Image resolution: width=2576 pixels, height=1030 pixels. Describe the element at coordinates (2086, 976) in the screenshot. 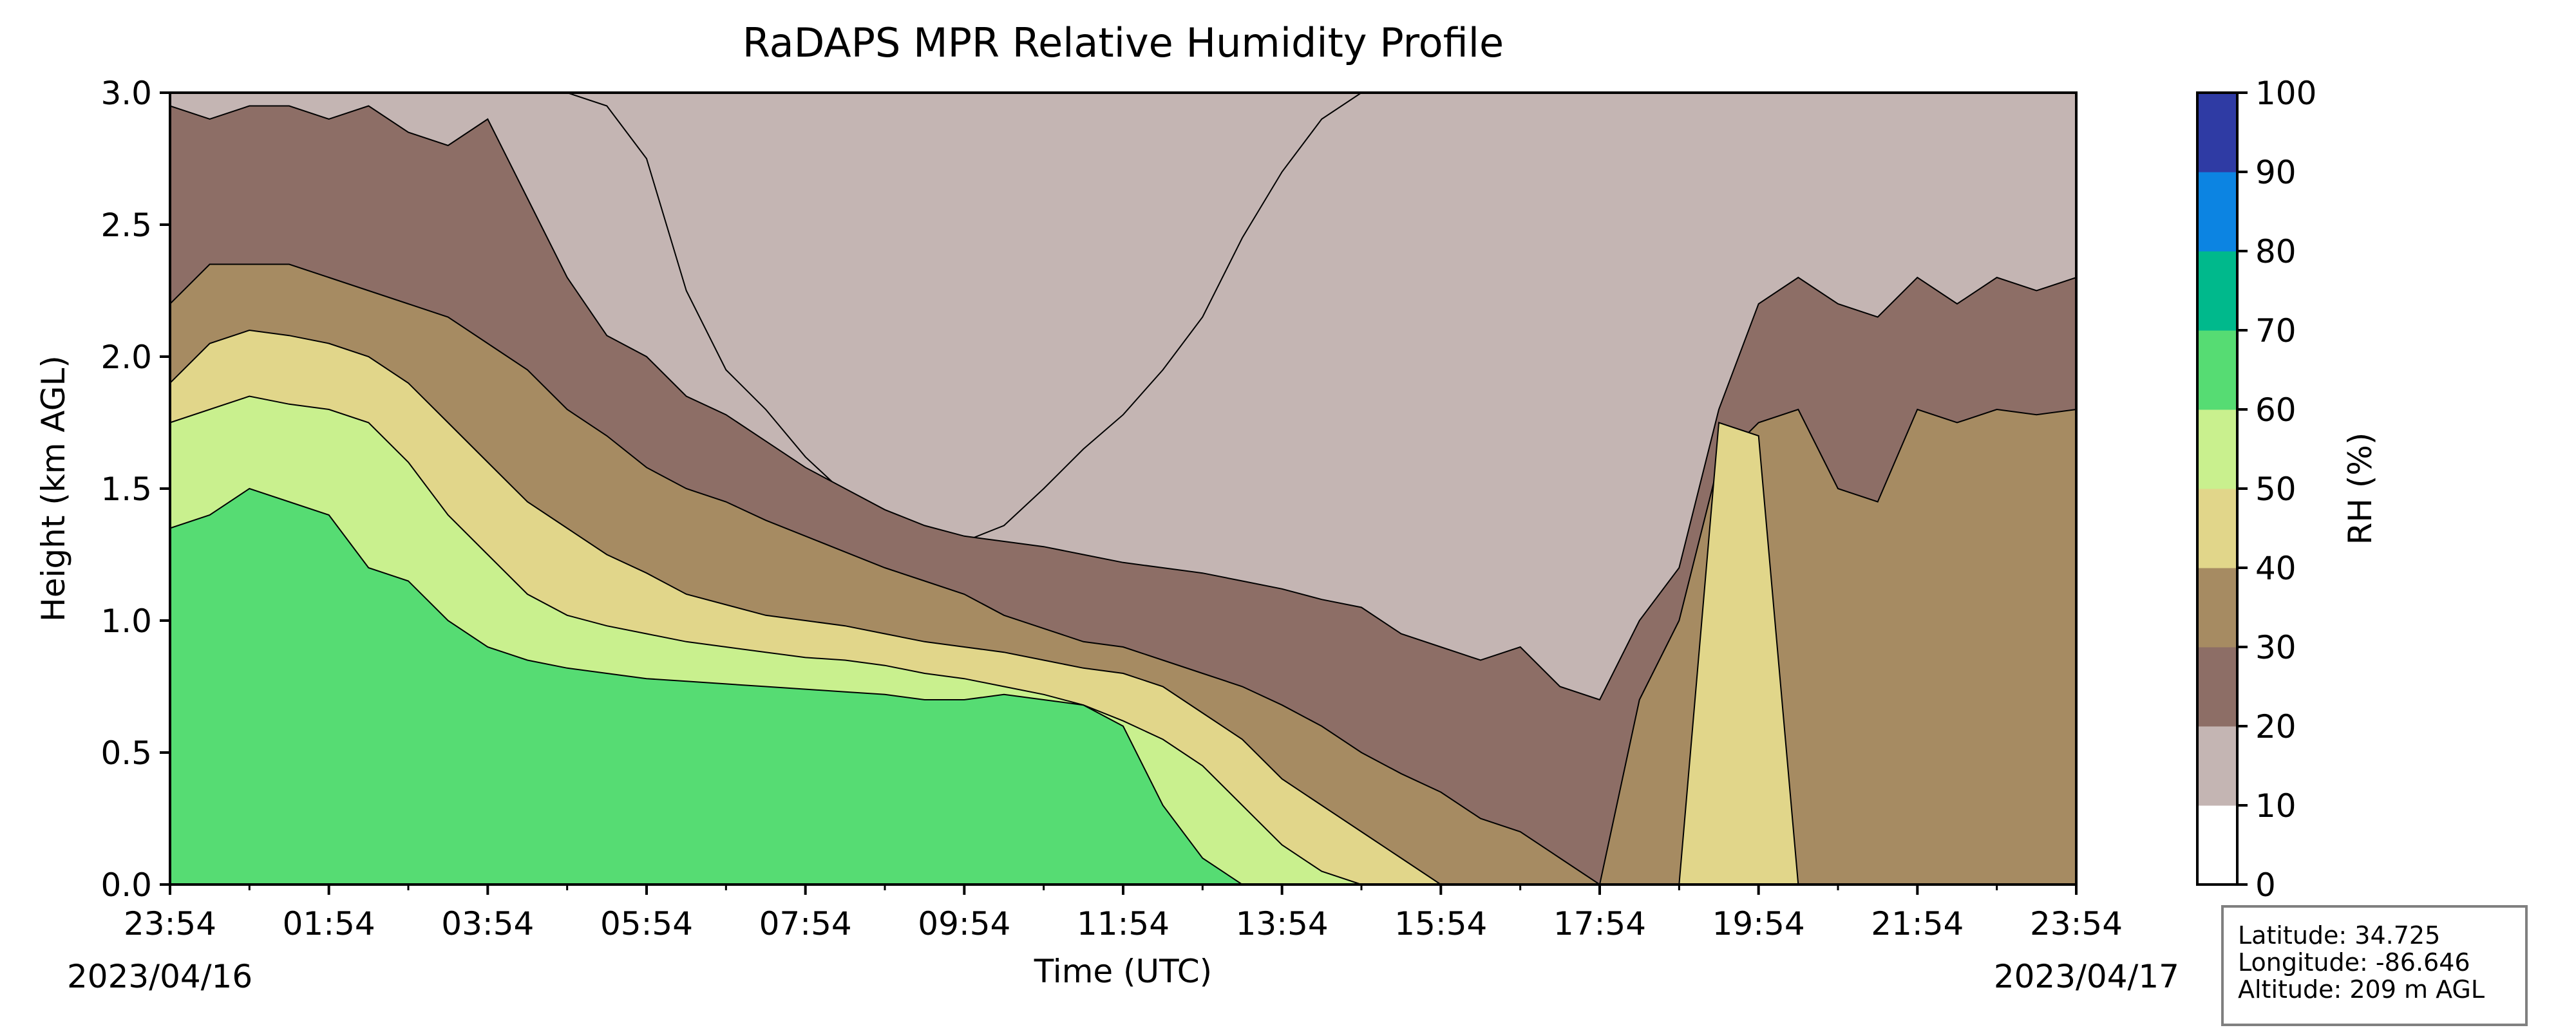

I see `end-date-label: 2023/04/17` at that location.